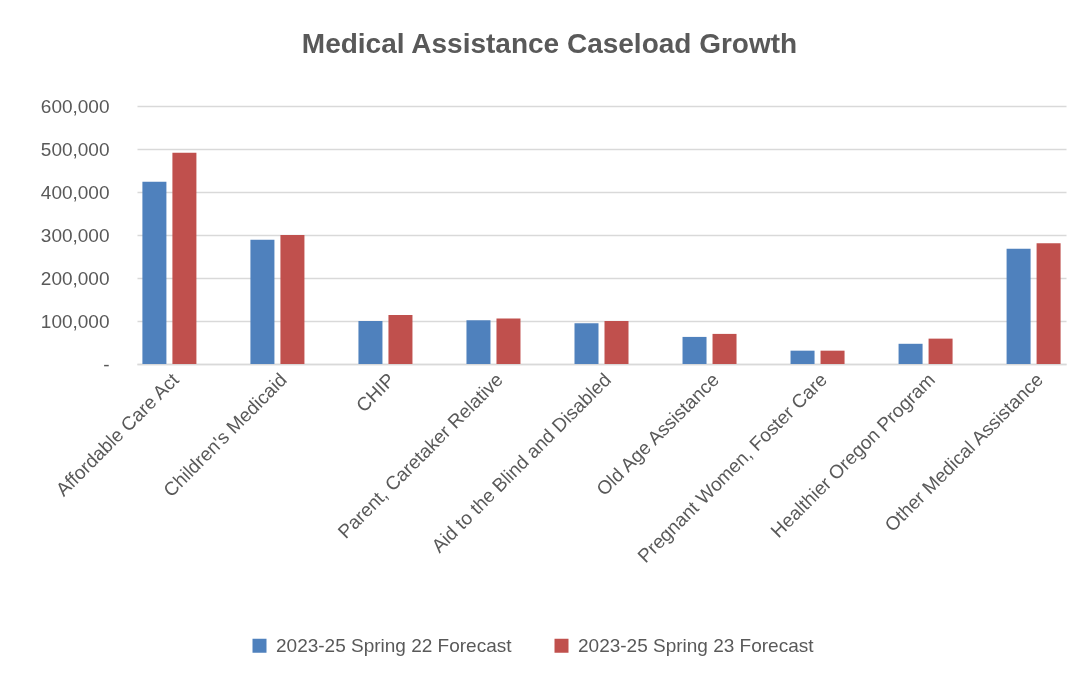 Image resolution: width=1086 pixels, height=681 pixels. What do you see at coordinates (394, 645) in the screenshot?
I see `legend-label: 2023-25 Spring 22 Forecast` at bounding box center [394, 645].